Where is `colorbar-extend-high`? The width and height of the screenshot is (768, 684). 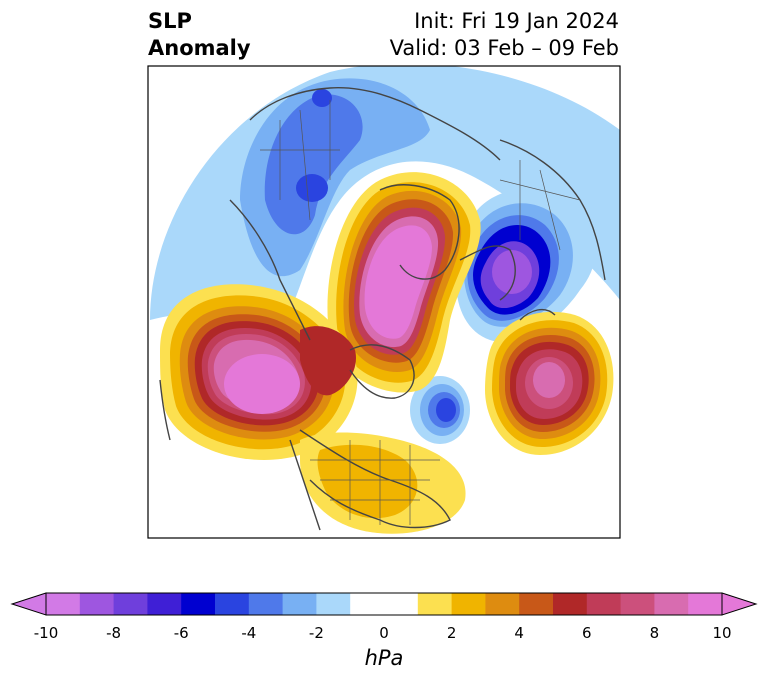
colorbar-extend-high is located at coordinates (739, 604).